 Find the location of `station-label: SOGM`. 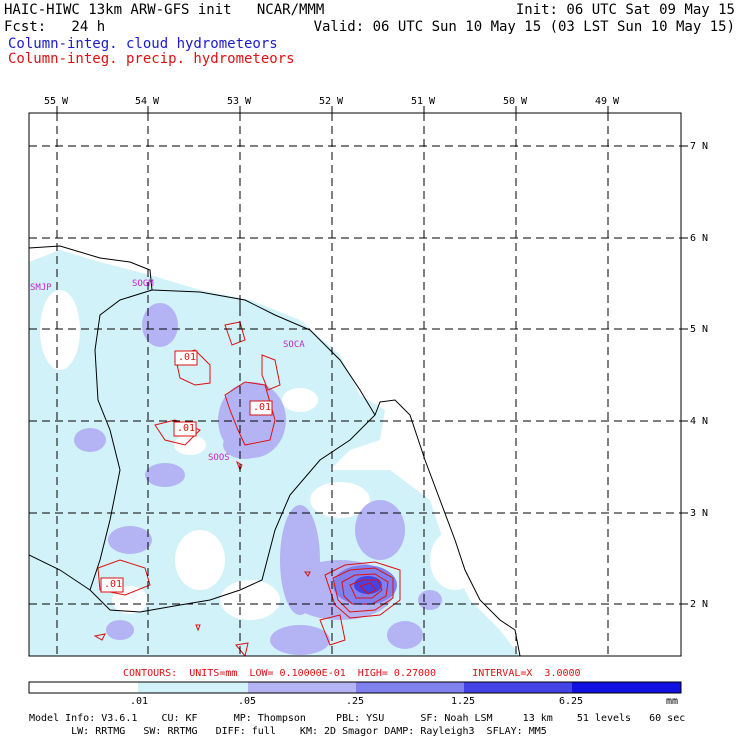

station-label: SOGM is located at coordinates (143, 284).